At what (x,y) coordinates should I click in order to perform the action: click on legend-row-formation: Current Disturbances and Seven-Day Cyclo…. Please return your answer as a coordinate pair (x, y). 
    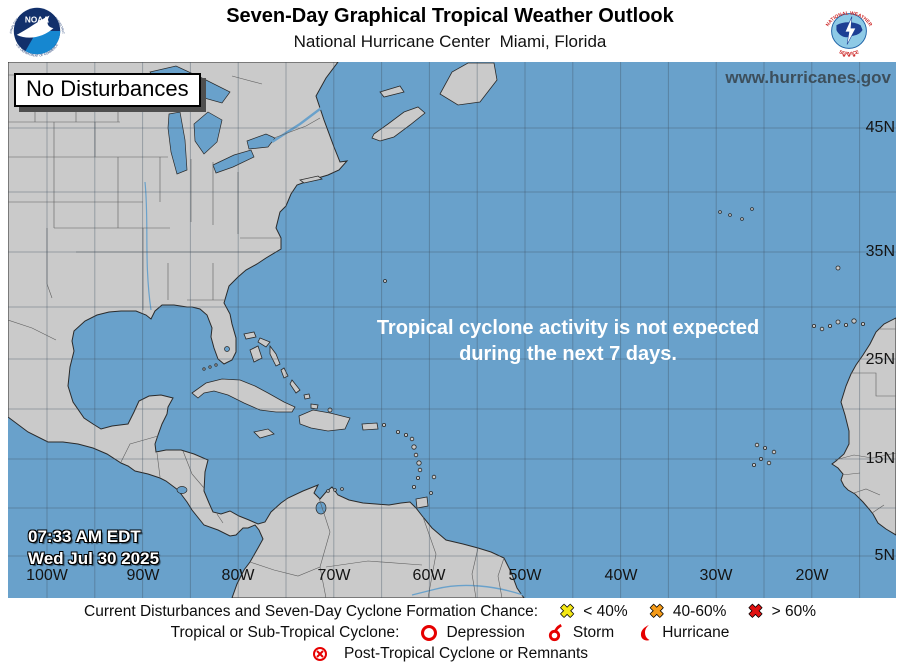
    Looking at the image, I should click on (450, 611).